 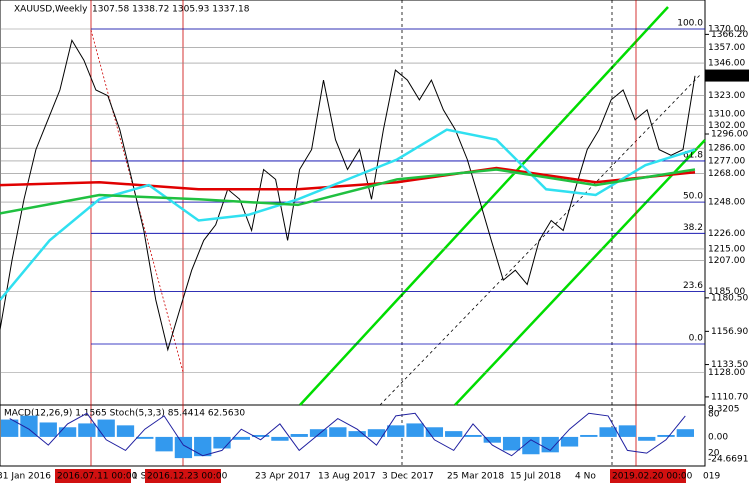 I want to click on x-tick-label: 31 Jan 2016, so click(x=25, y=477).